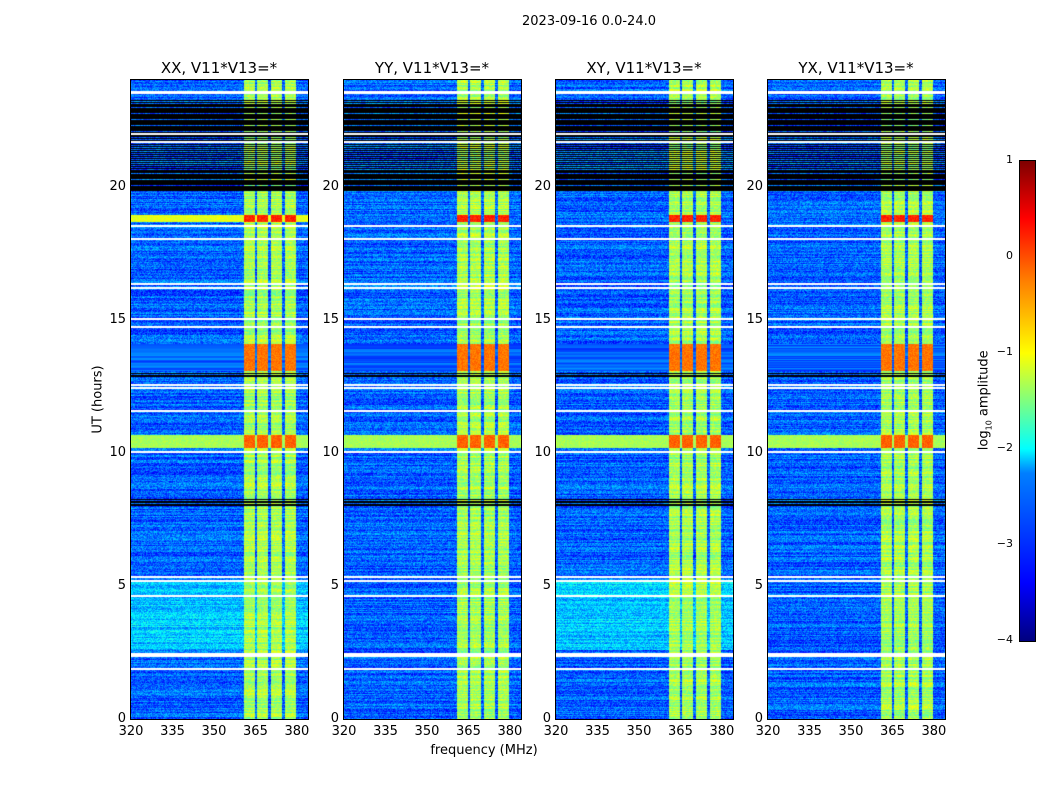 The height and width of the screenshot is (800, 1050). Describe the element at coordinates (1027, 401) in the screenshot. I see `colorbar` at that location.